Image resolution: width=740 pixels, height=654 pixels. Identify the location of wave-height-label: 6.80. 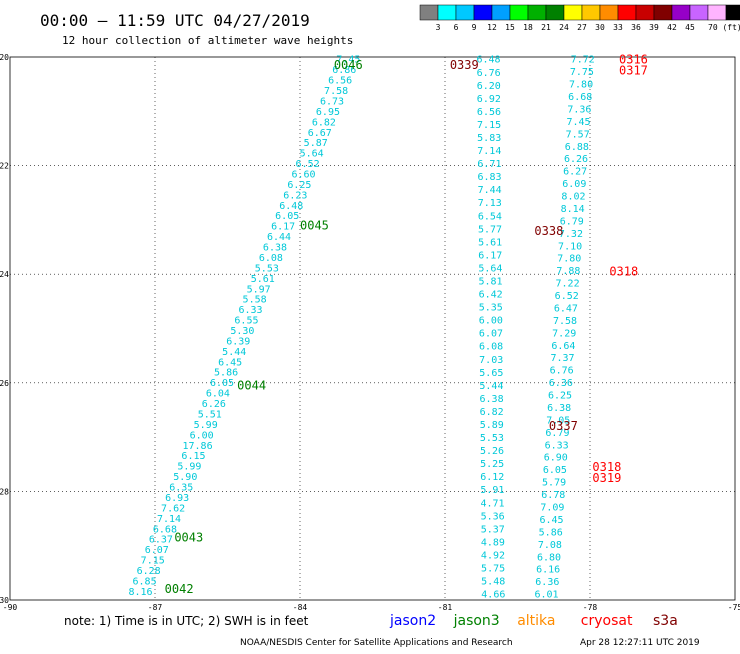
(549, 557).